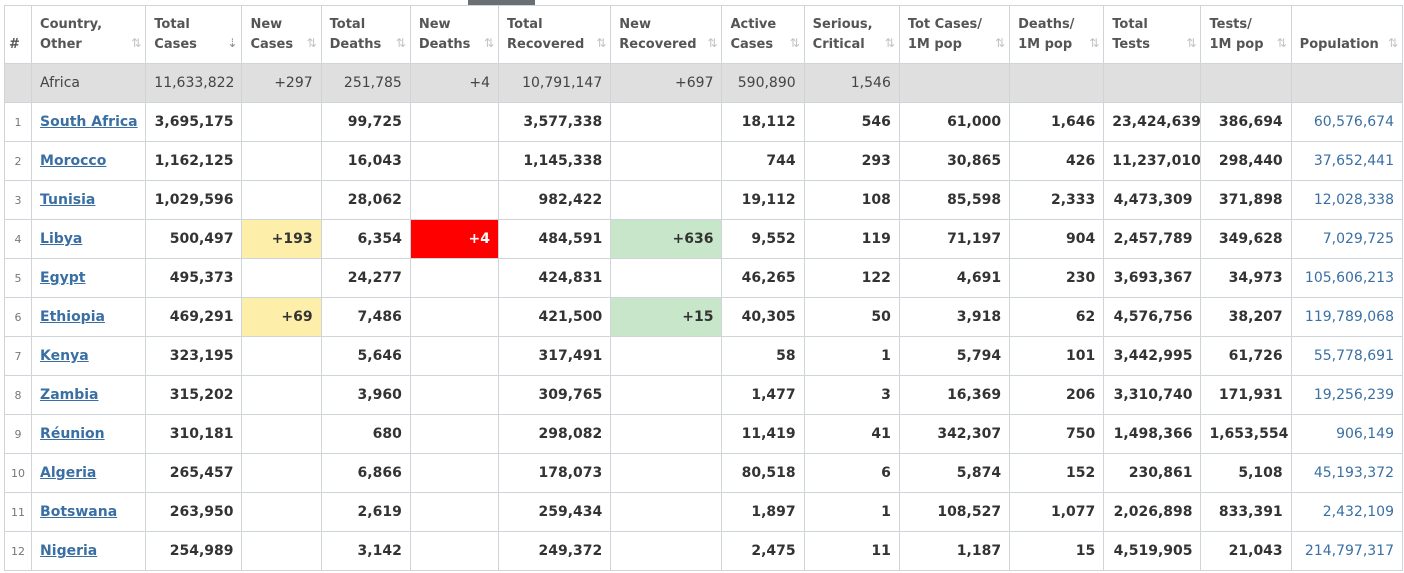 The image size is (1404, 573). I want to click on column-header-label-line2: 1M pop, so click(1045, 44).